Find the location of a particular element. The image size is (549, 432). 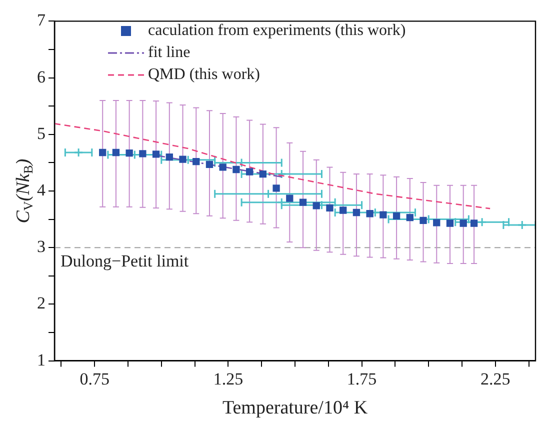

y-tick-label: 5 is located at coordinates (41, 133).